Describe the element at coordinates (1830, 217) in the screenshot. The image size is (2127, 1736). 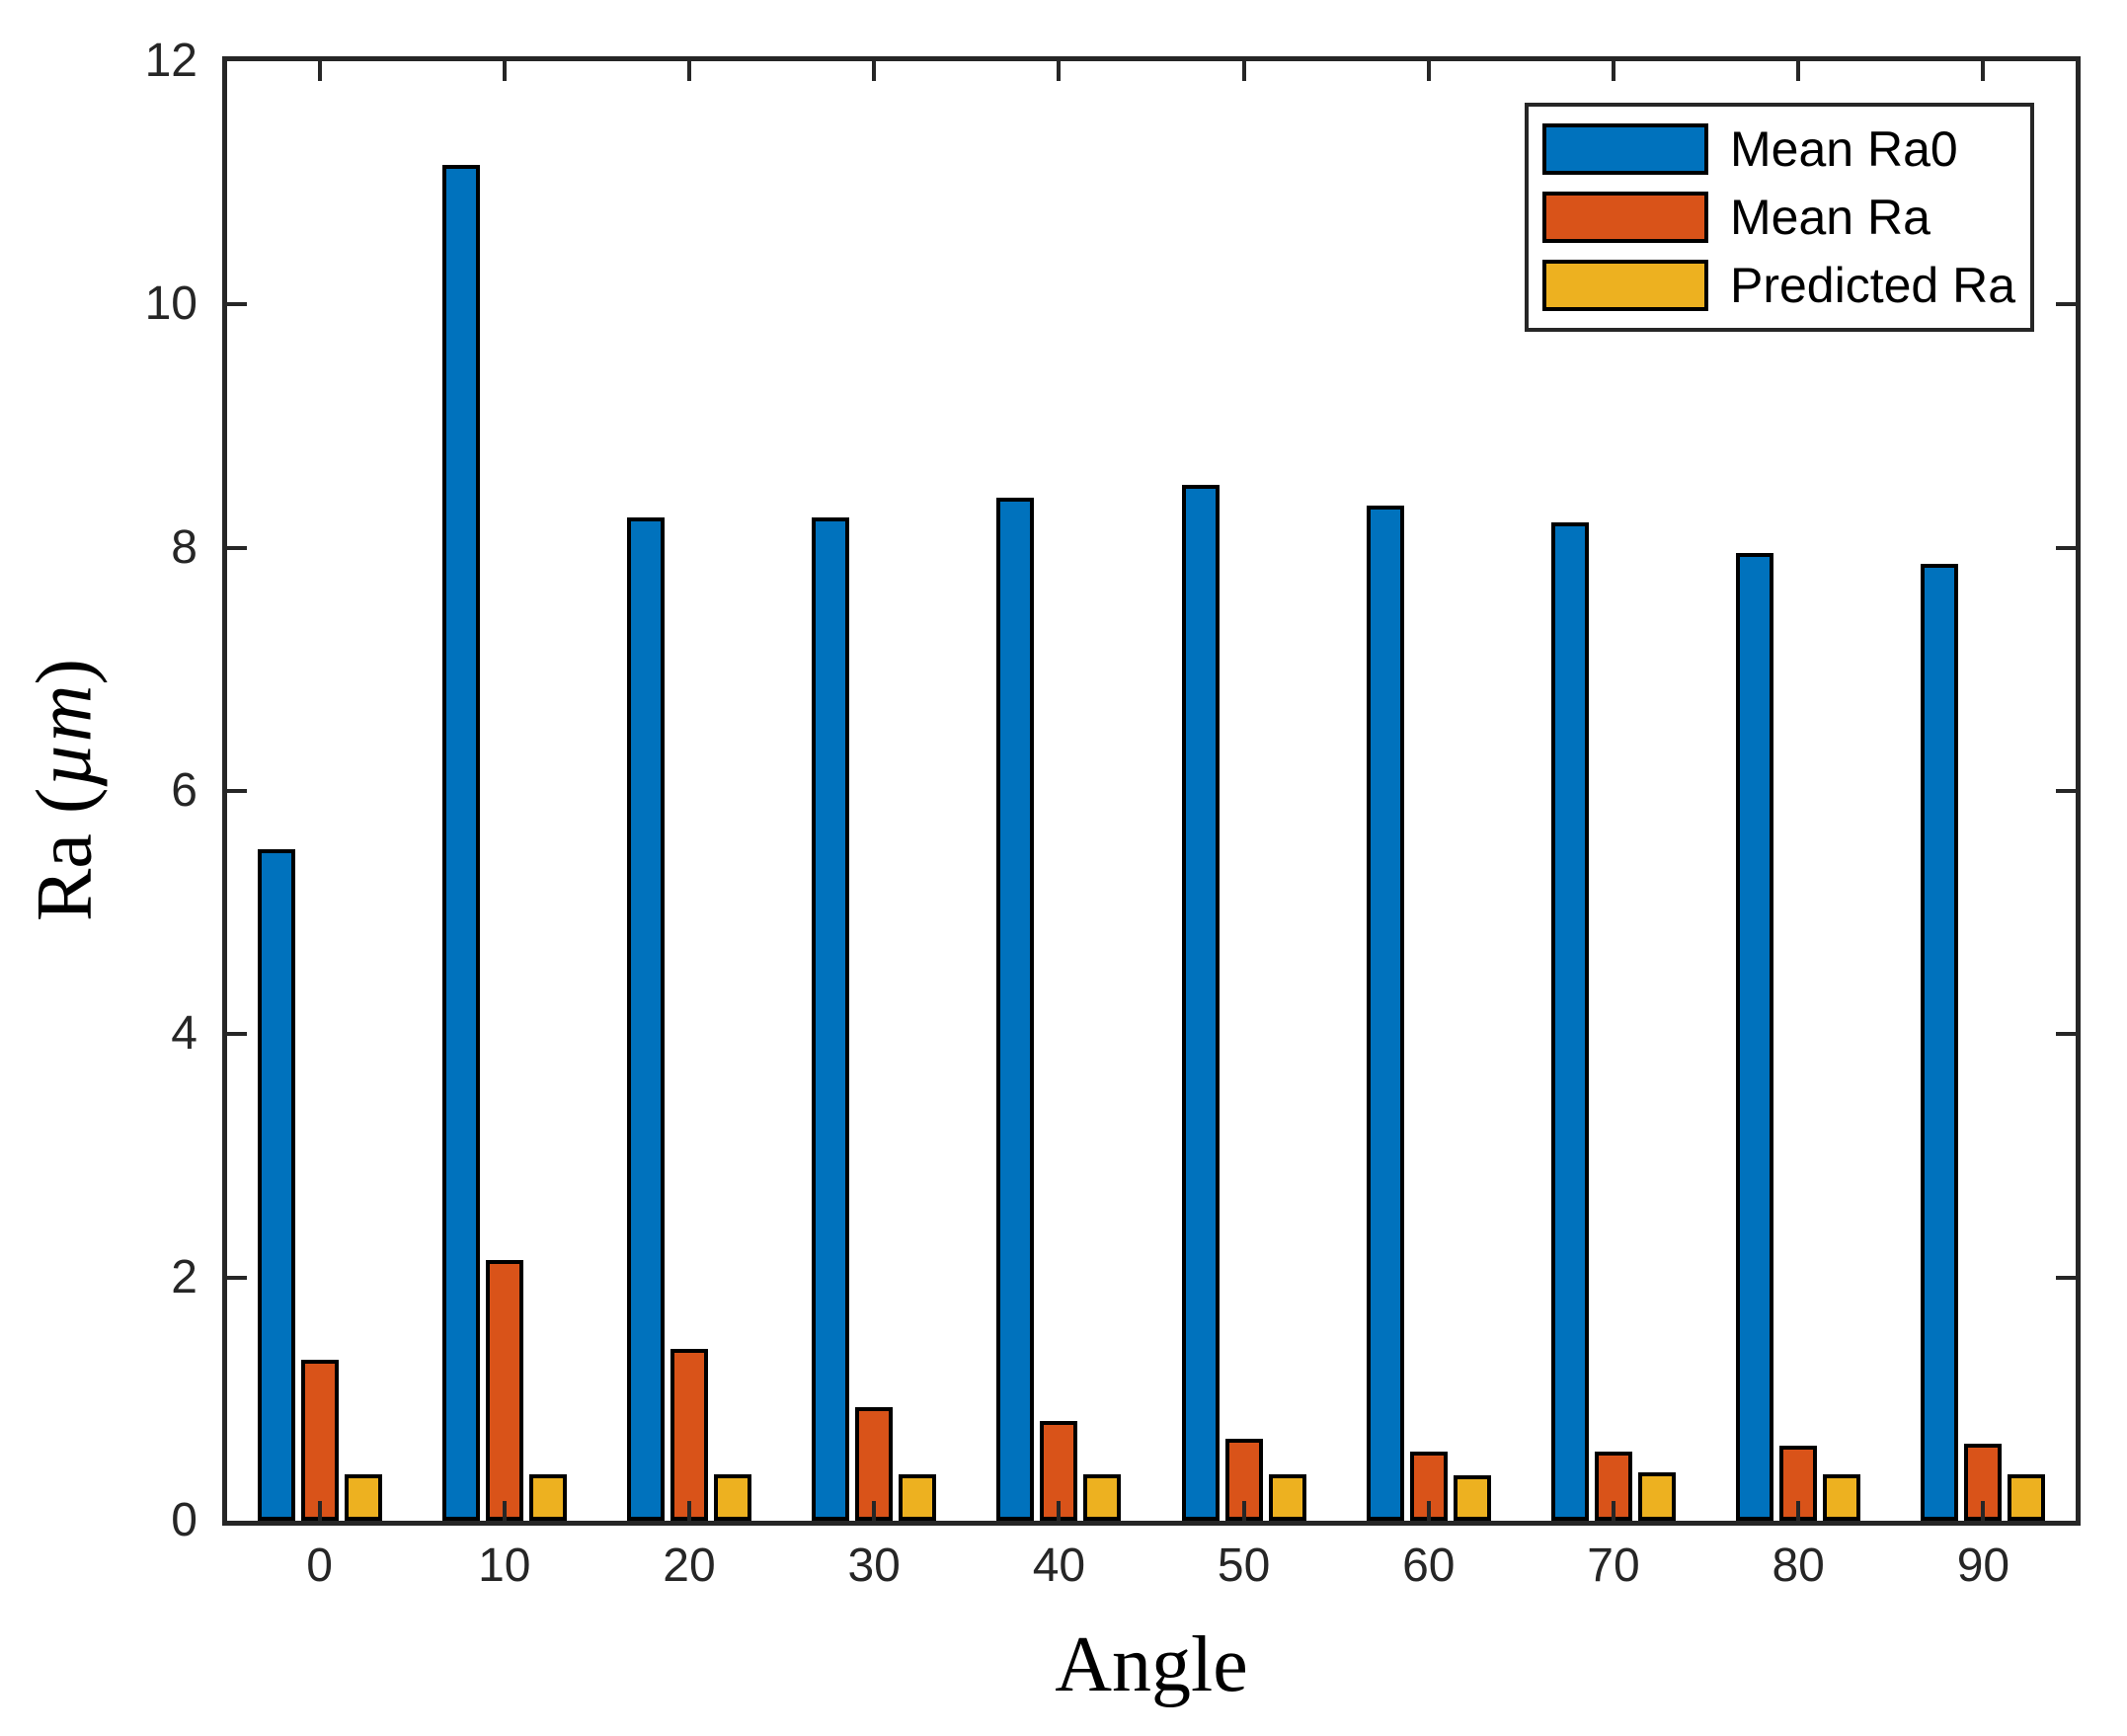
I see `legend-label: Mean Ra` at that location.